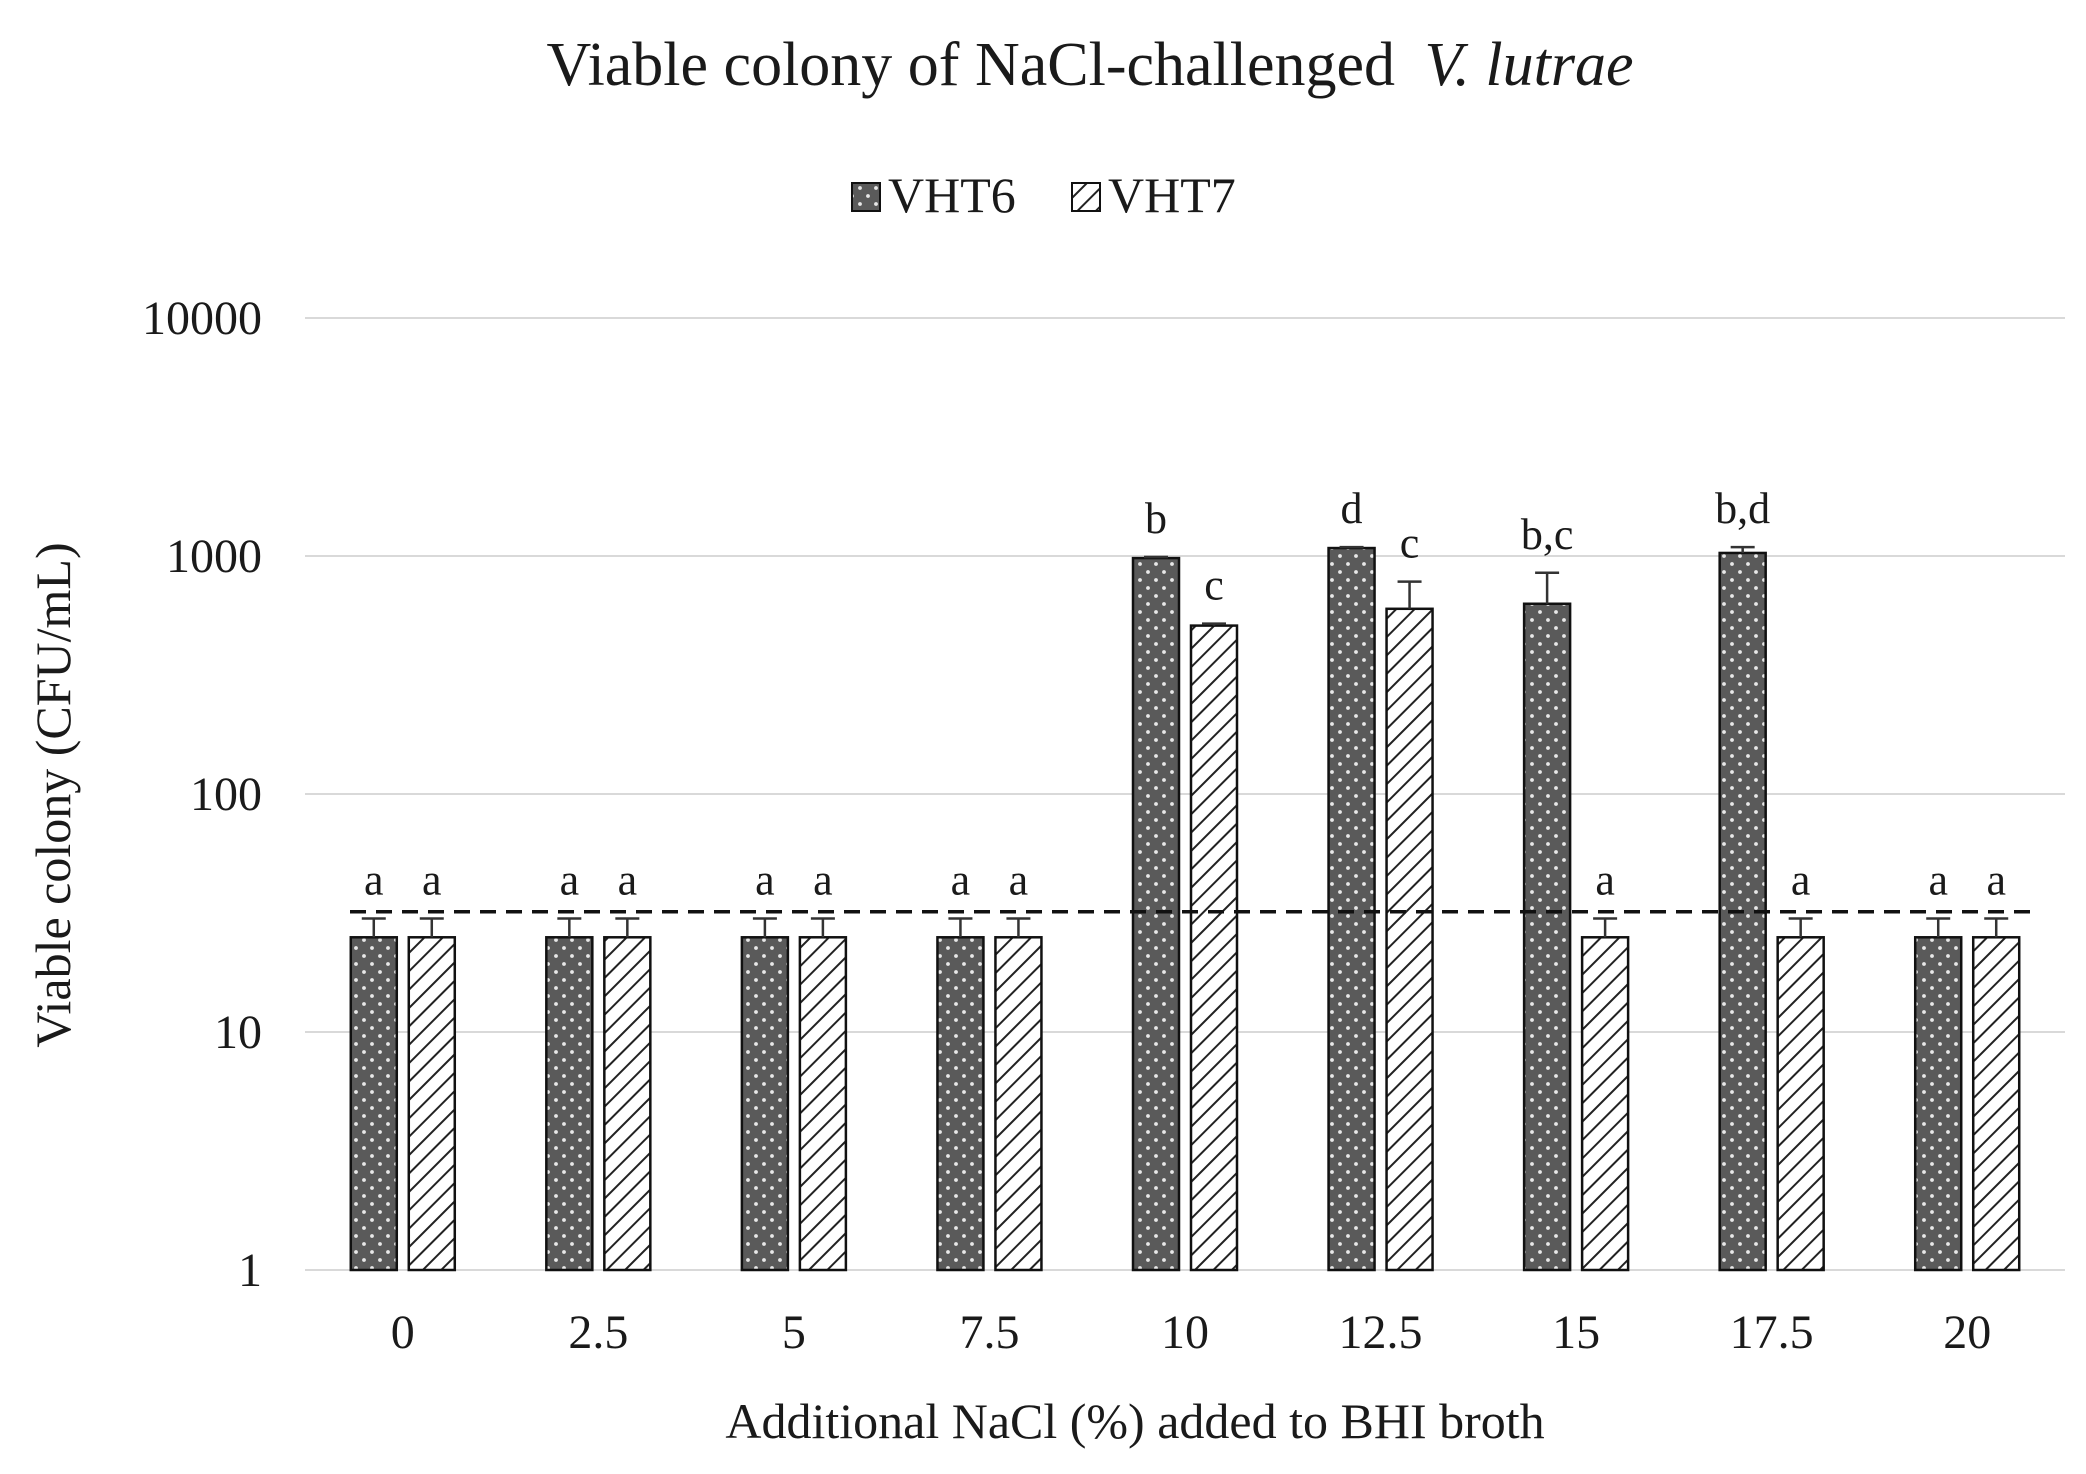 Image resolution: width=2086 pixels, height=1474 pixels. What do you see at coordinates (794, 1332) in the screenshot?
I see `x-tick-5: 5` at bounding box center [794, 1332].